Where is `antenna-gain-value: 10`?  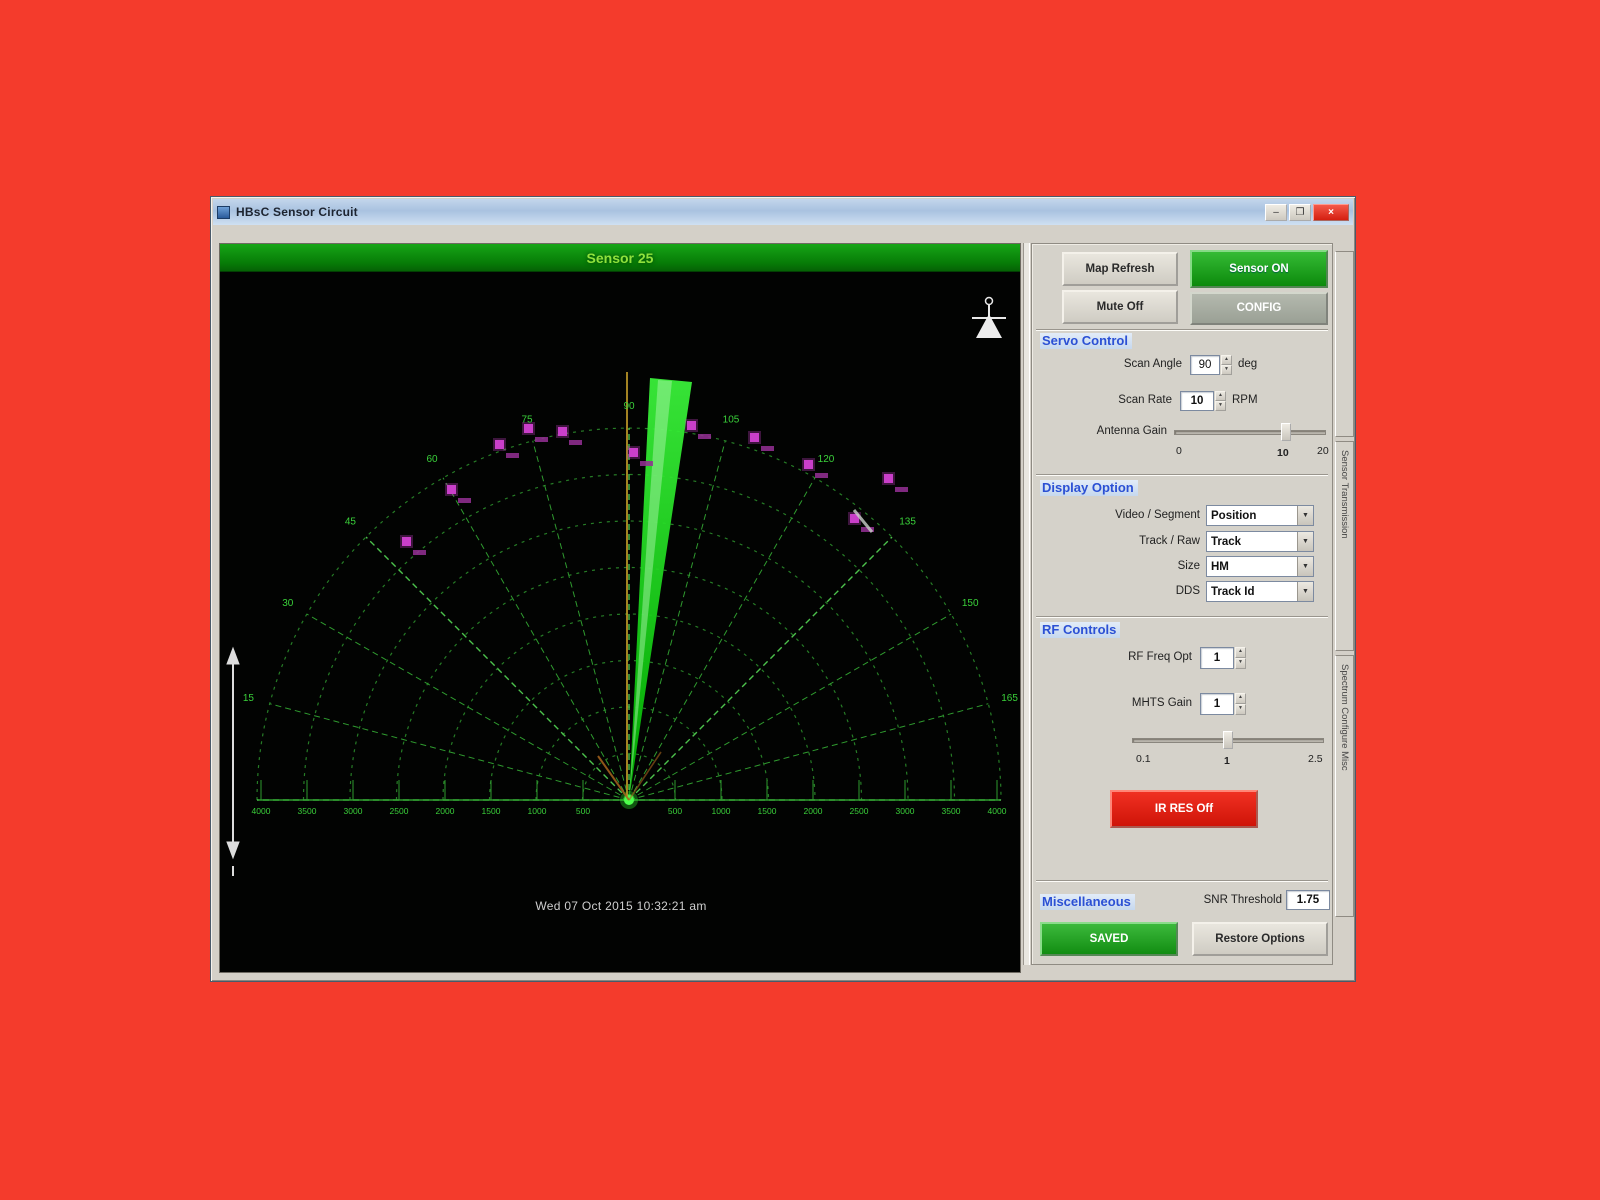
antenna-gain-value: 10 is located at coordinates (1283, 453).